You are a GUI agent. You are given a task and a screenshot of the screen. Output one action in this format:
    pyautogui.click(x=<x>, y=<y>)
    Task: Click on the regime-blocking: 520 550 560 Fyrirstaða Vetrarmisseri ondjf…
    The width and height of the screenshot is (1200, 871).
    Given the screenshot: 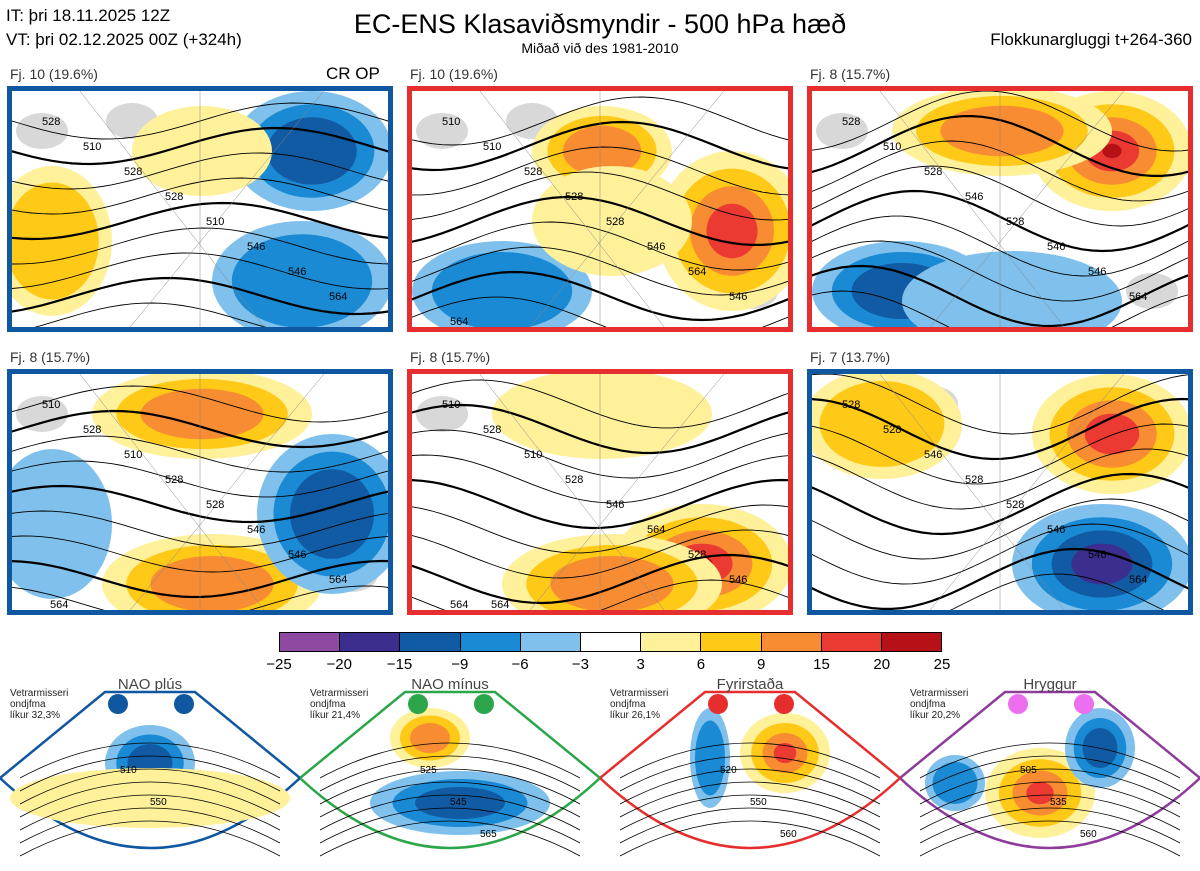 What is the action you would take?
    pyautogui.click(x=750, y=773)
    